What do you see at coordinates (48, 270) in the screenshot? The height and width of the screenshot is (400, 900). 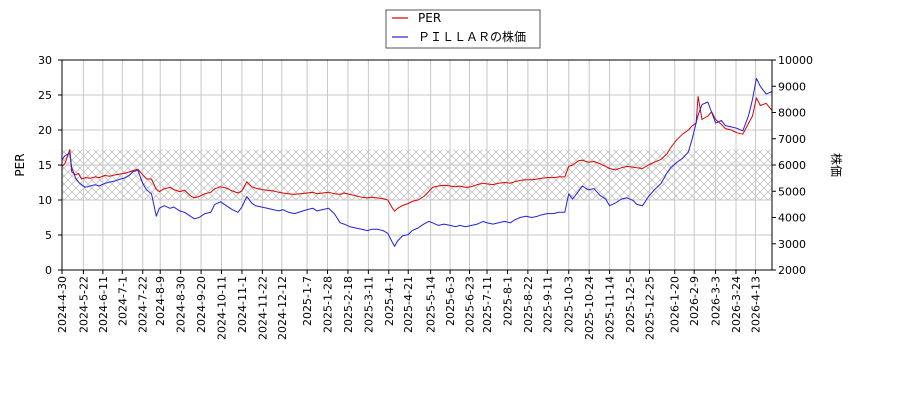 I see `left-tick-label: 0` at bounding box center [48, 270].